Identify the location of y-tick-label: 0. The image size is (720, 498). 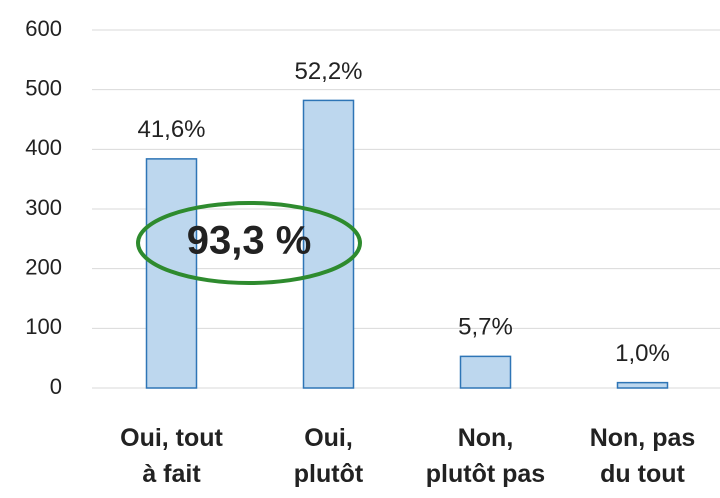
(56, 386).